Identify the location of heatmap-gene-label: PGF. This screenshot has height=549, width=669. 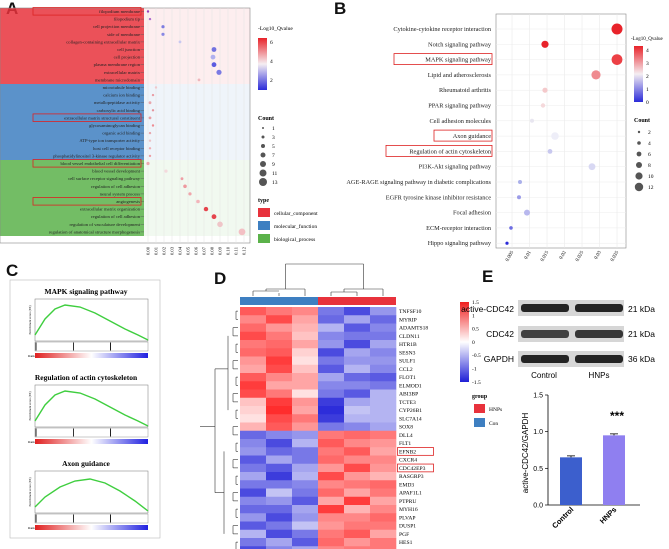
(404, 535).